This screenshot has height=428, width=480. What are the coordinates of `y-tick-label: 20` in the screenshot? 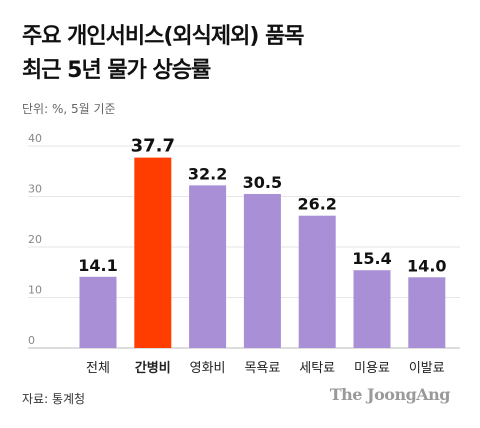 It's located at (35, 239).